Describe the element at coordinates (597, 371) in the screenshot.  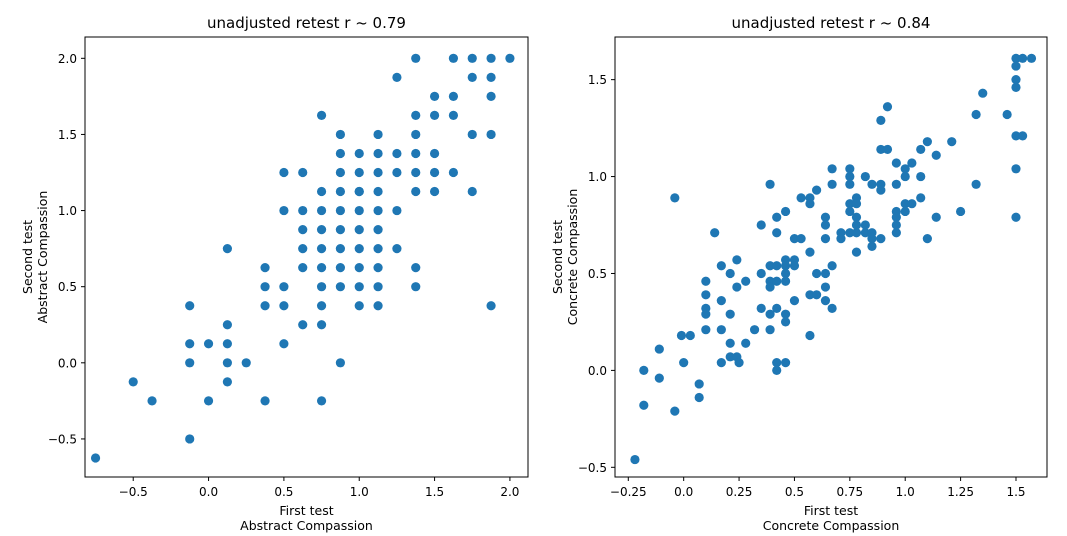
I see `y-tick-label: 0.0` at that location.